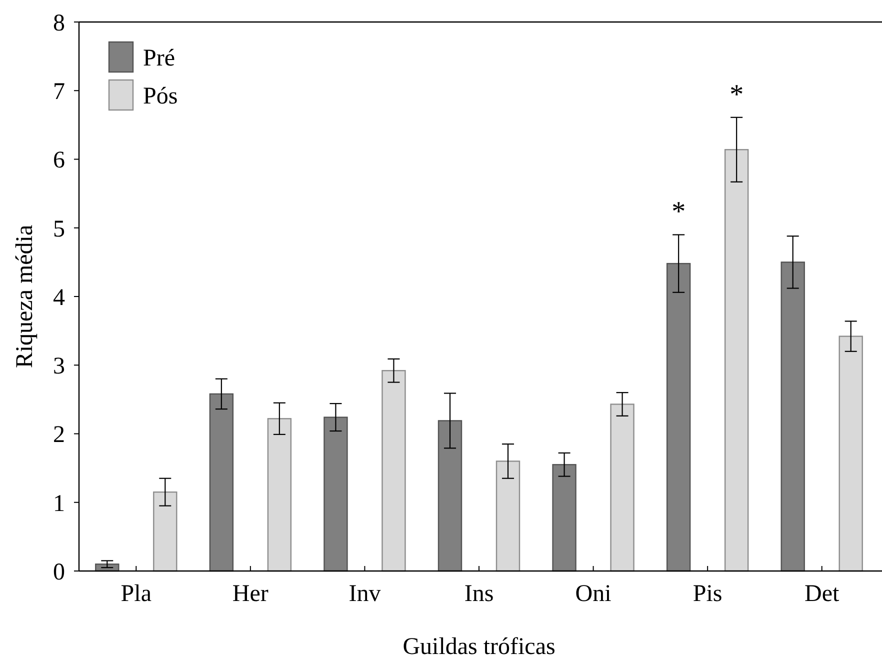 The height and width of the screenshot is (664, 882). What do you see at coordinates (479, 647) in the screenshot?
I see `x-axis-title: Guildas tróficas` at bounding box center [479, 647].